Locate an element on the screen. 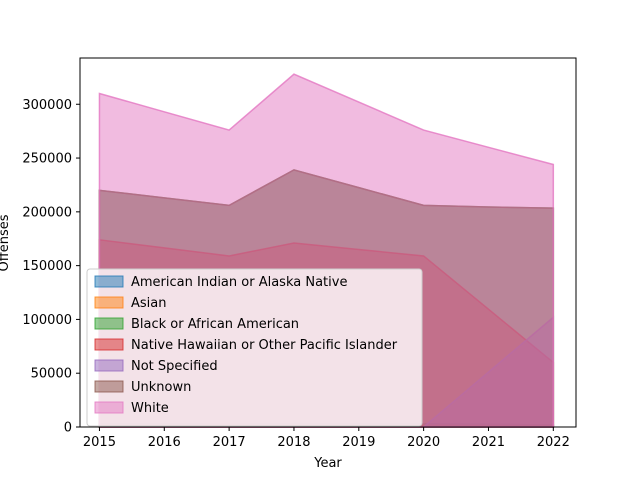  legend-swatch-american-indian-or-alaska-native is located at coordinates (109, 281).